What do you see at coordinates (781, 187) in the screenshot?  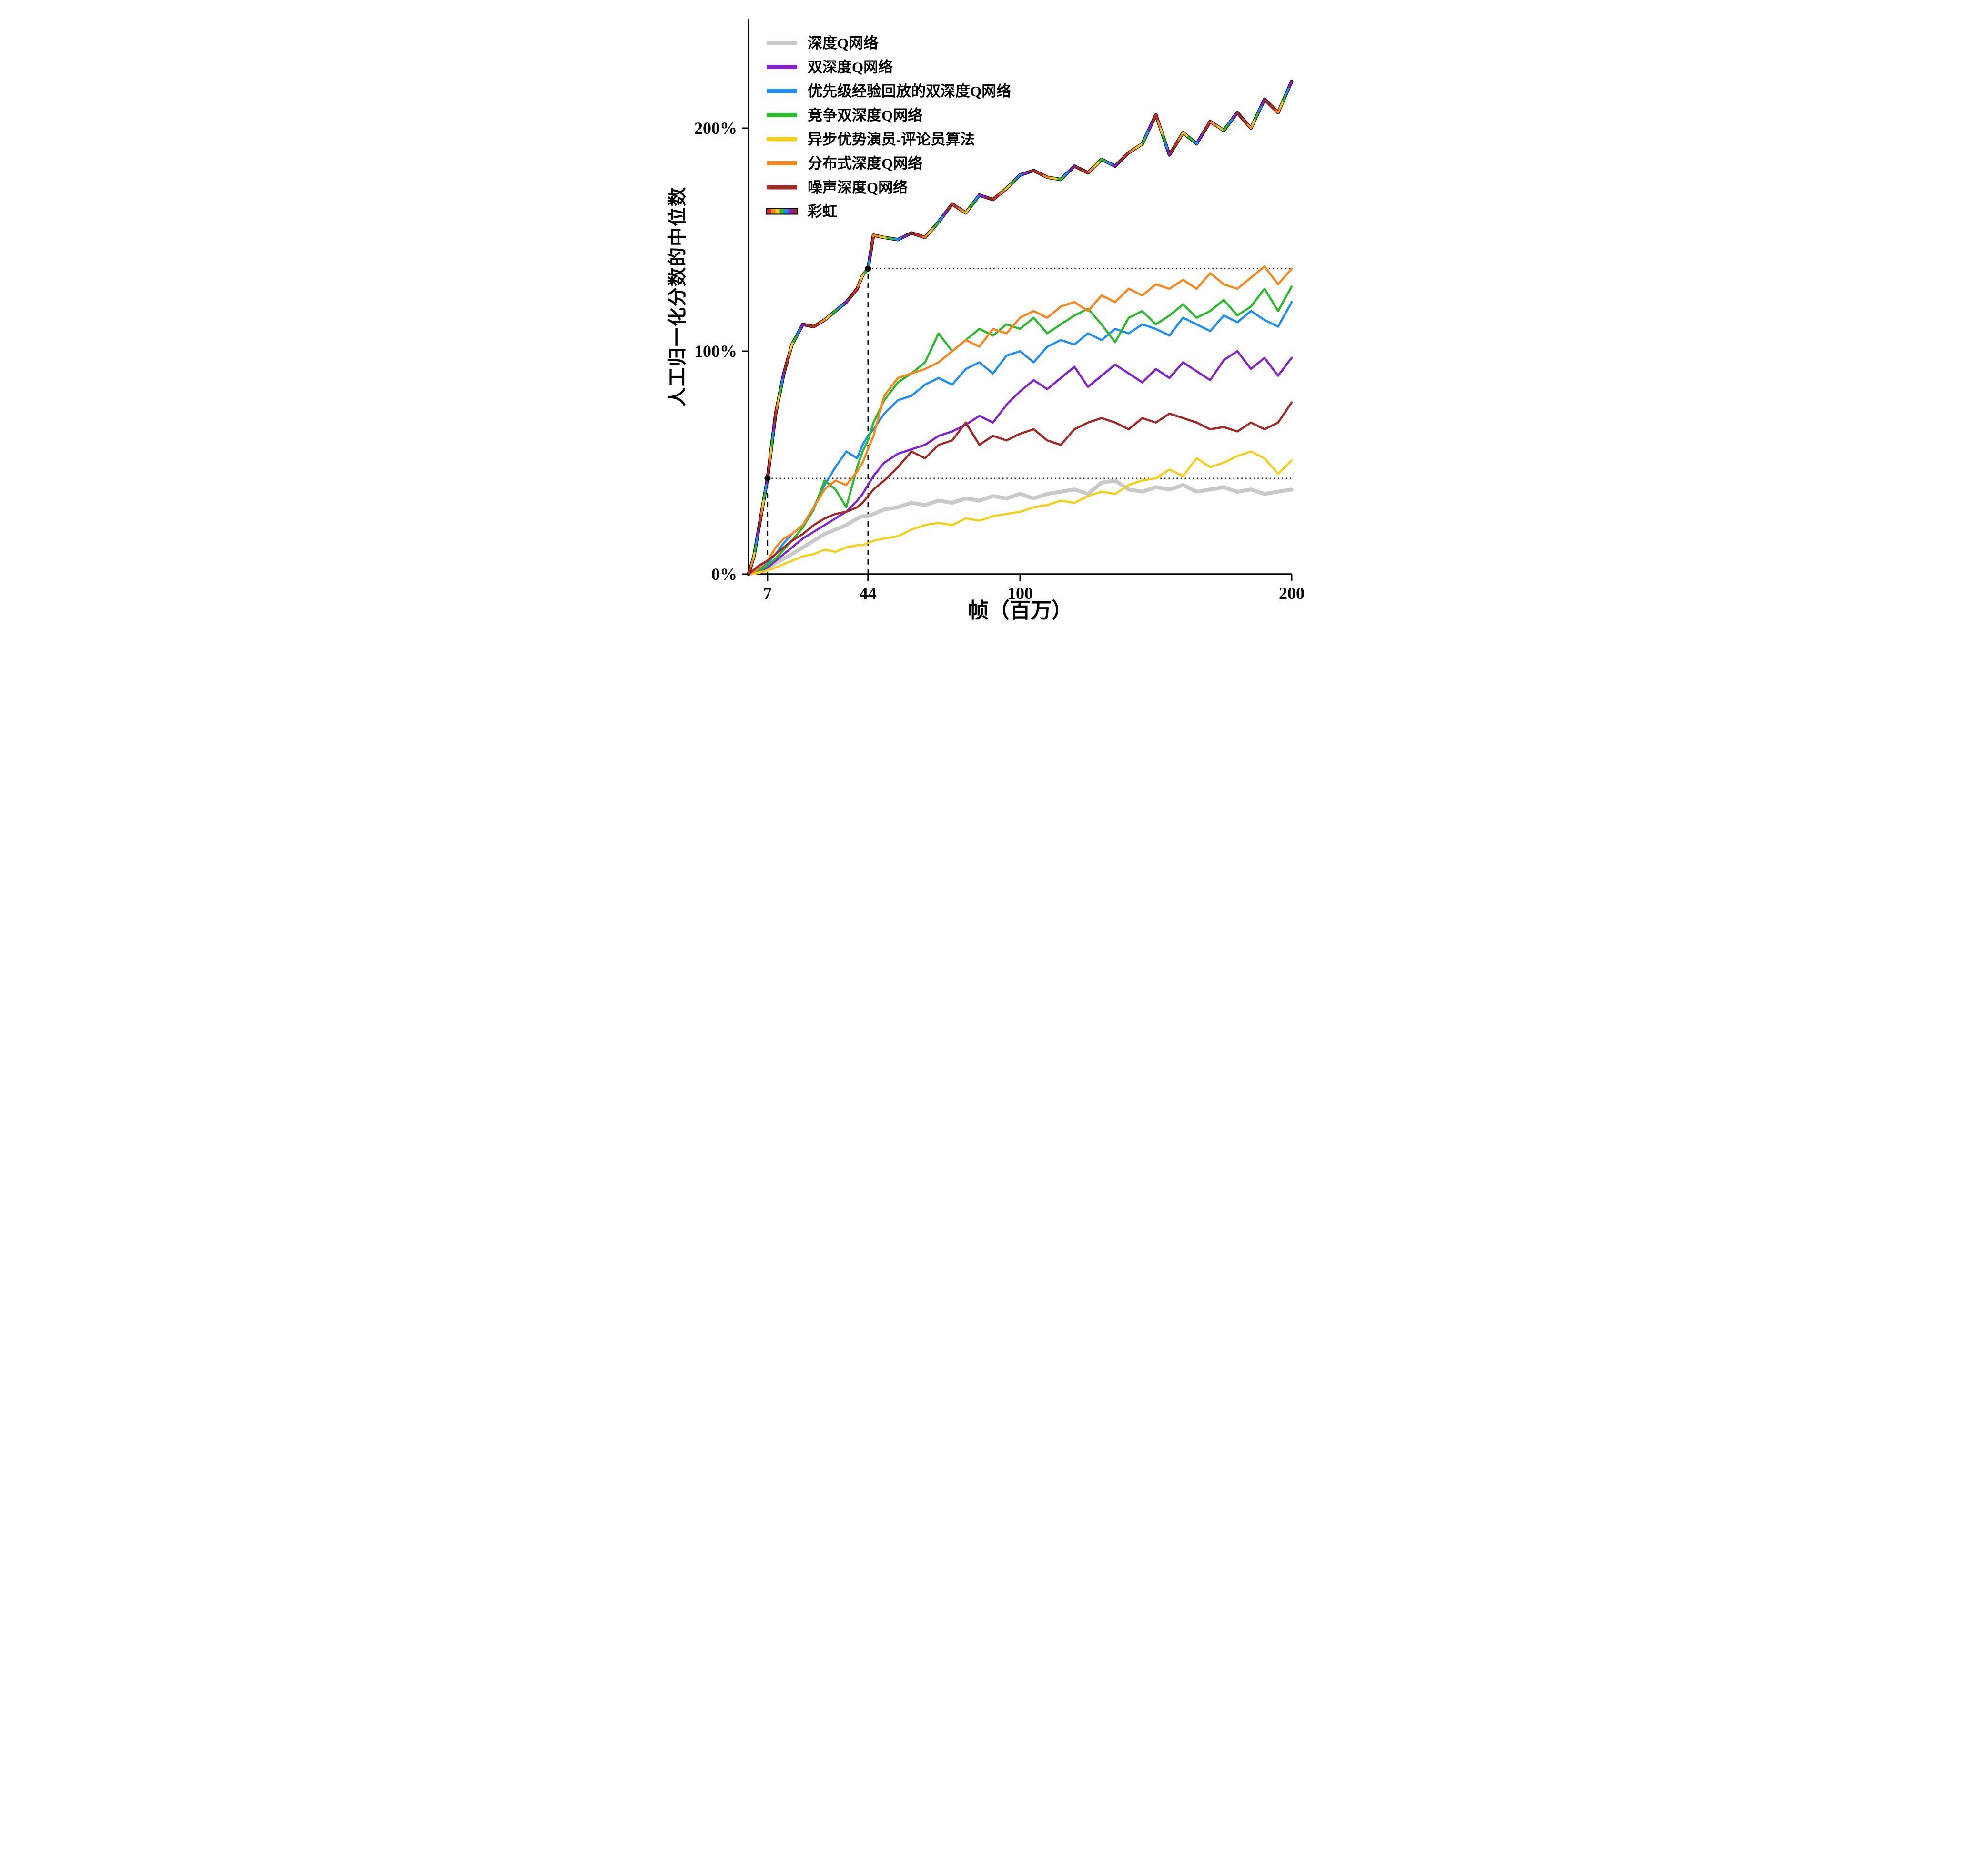 I see `legend-swatch-noisy-dqn` at bounding box center [781, 187].